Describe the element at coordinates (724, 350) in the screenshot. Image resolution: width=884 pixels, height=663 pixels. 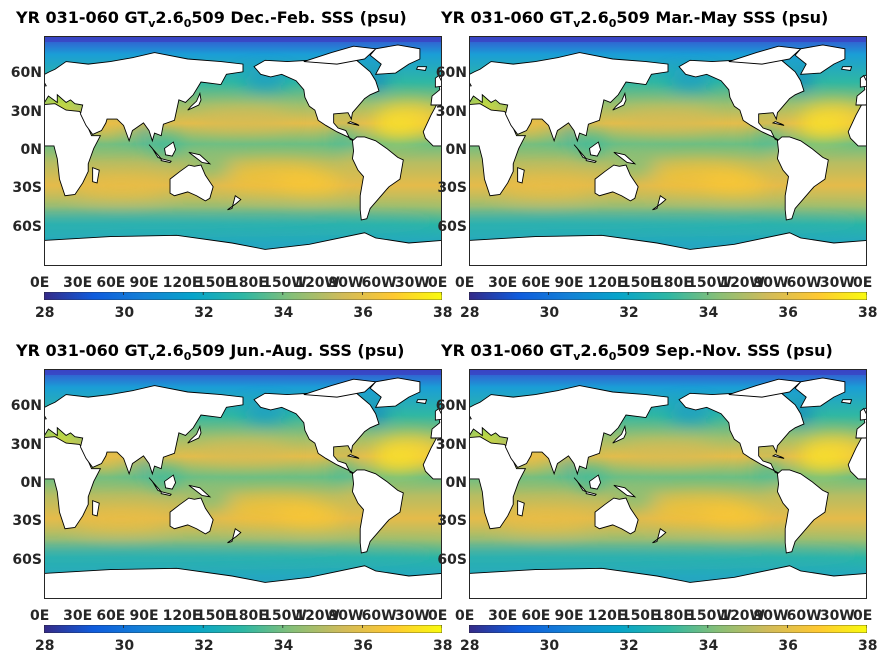
I see `title-suffix: 509 Sep.-Nov. SSS (psu)` at that location.